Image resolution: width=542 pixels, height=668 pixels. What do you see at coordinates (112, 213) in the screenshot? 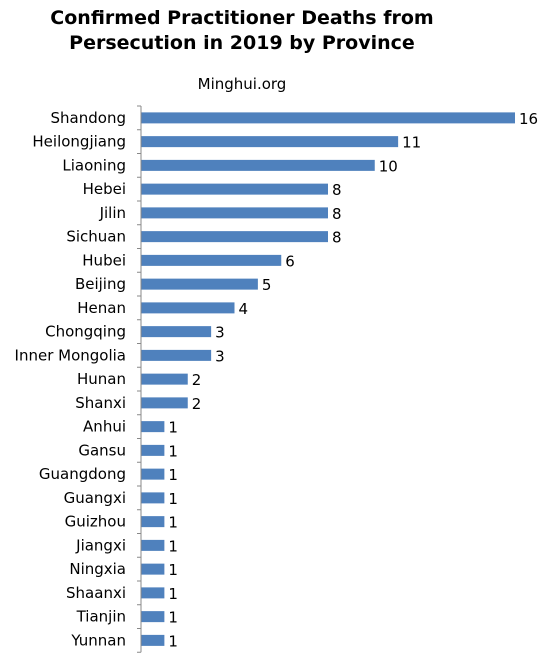
I see `category-label: Jilin` at bounding box center [112, 213].